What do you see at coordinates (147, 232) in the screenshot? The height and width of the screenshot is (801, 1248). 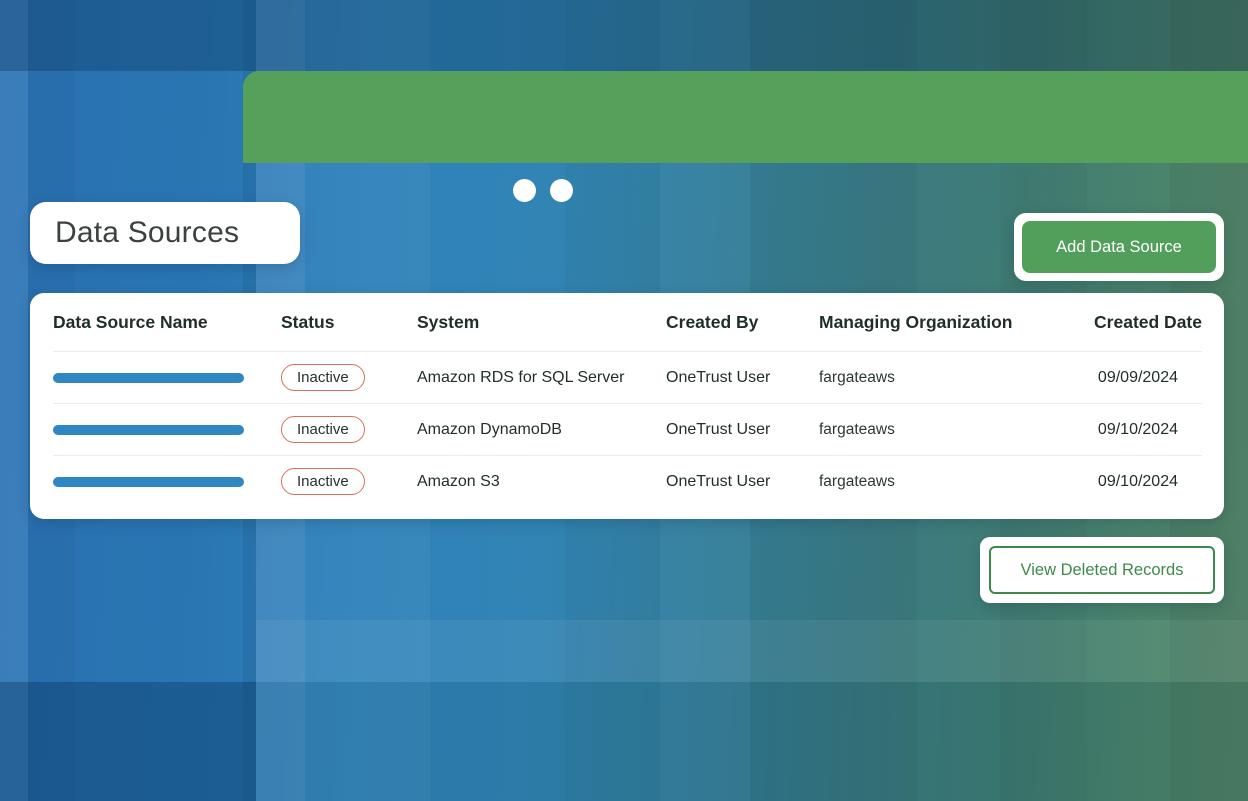 I see `page-title: Data Sources` at bounding box center [147, 232].